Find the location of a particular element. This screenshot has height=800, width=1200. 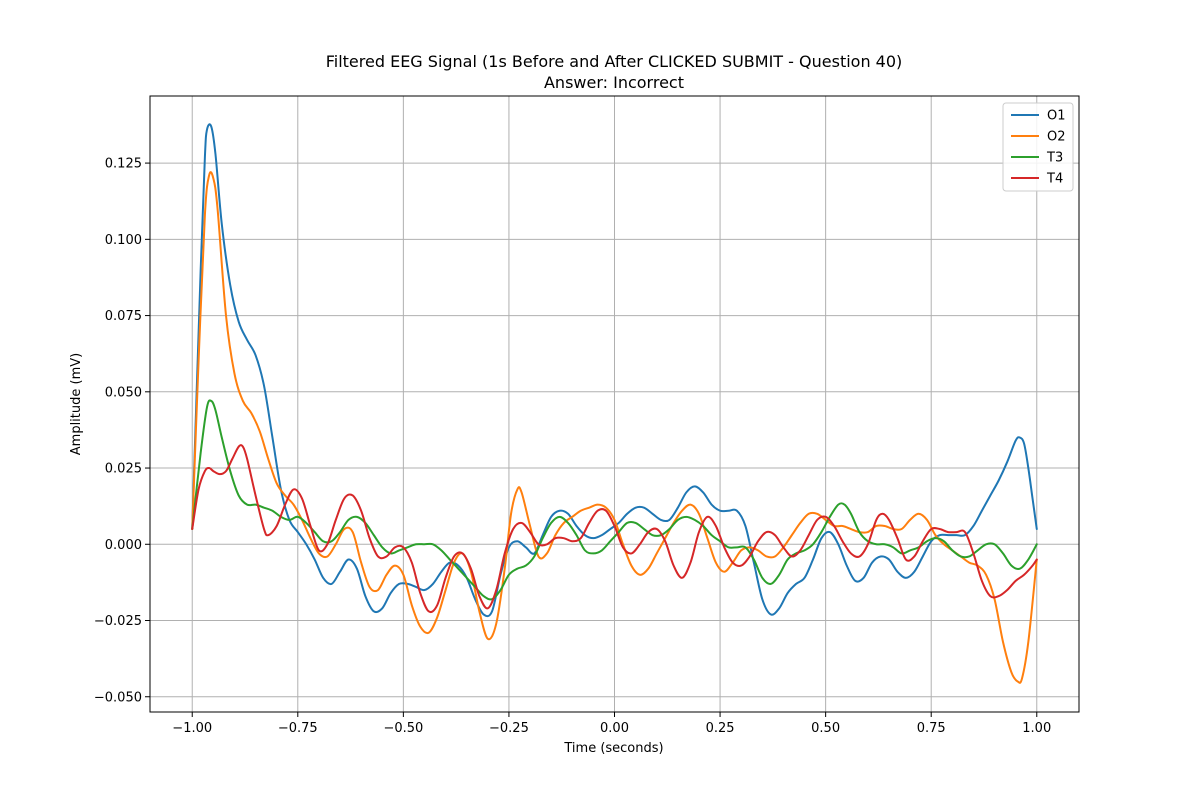

x-tick-label: −0.25 is located at coordinates (509, 728).